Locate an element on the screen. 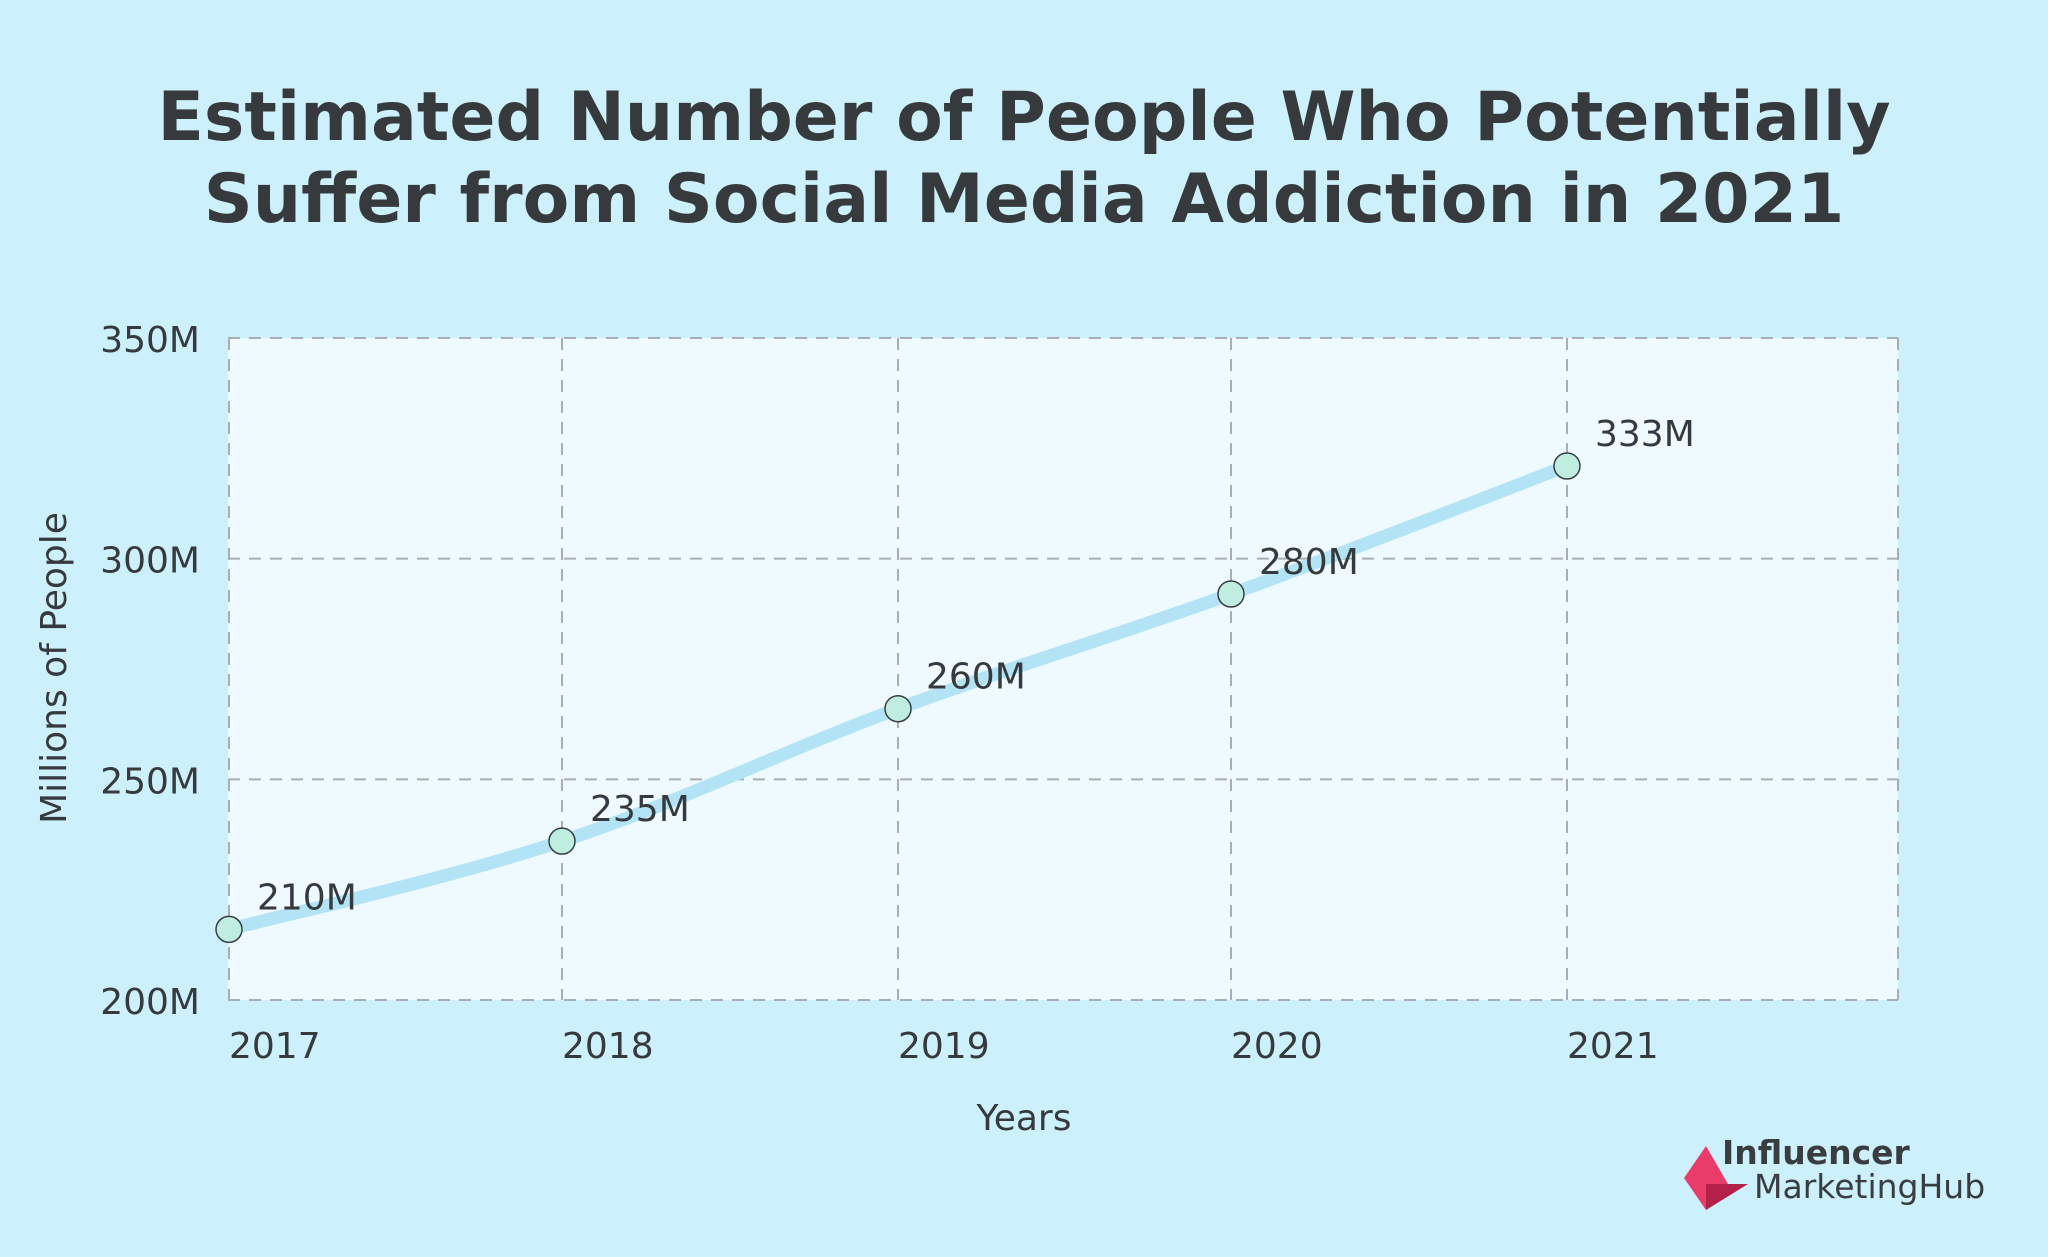 Image resolution: width=2048 pixels, height=1257 pixels. brand-line-2: MarketingHub is located at coordinates (1870, 1186).